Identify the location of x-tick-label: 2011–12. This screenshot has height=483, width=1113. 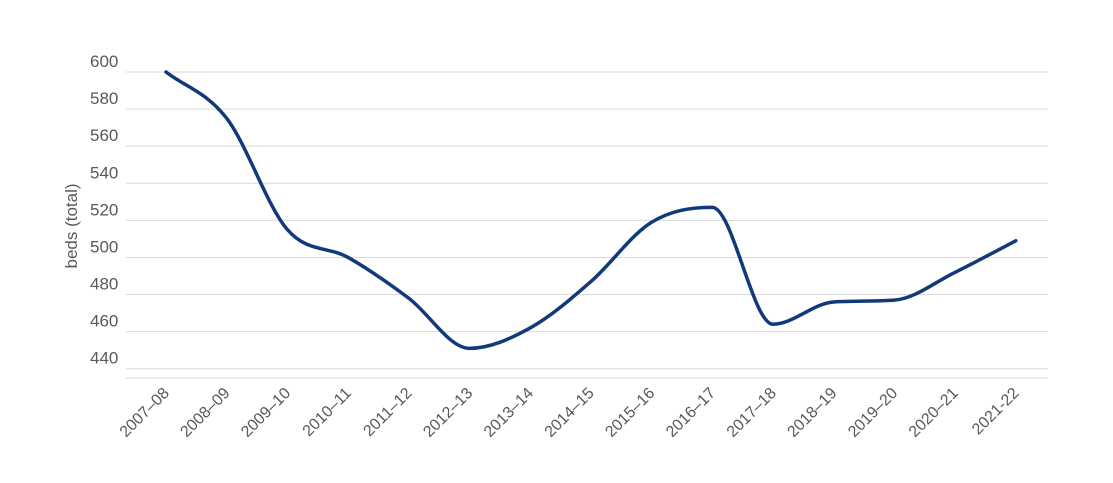
(387, 412).